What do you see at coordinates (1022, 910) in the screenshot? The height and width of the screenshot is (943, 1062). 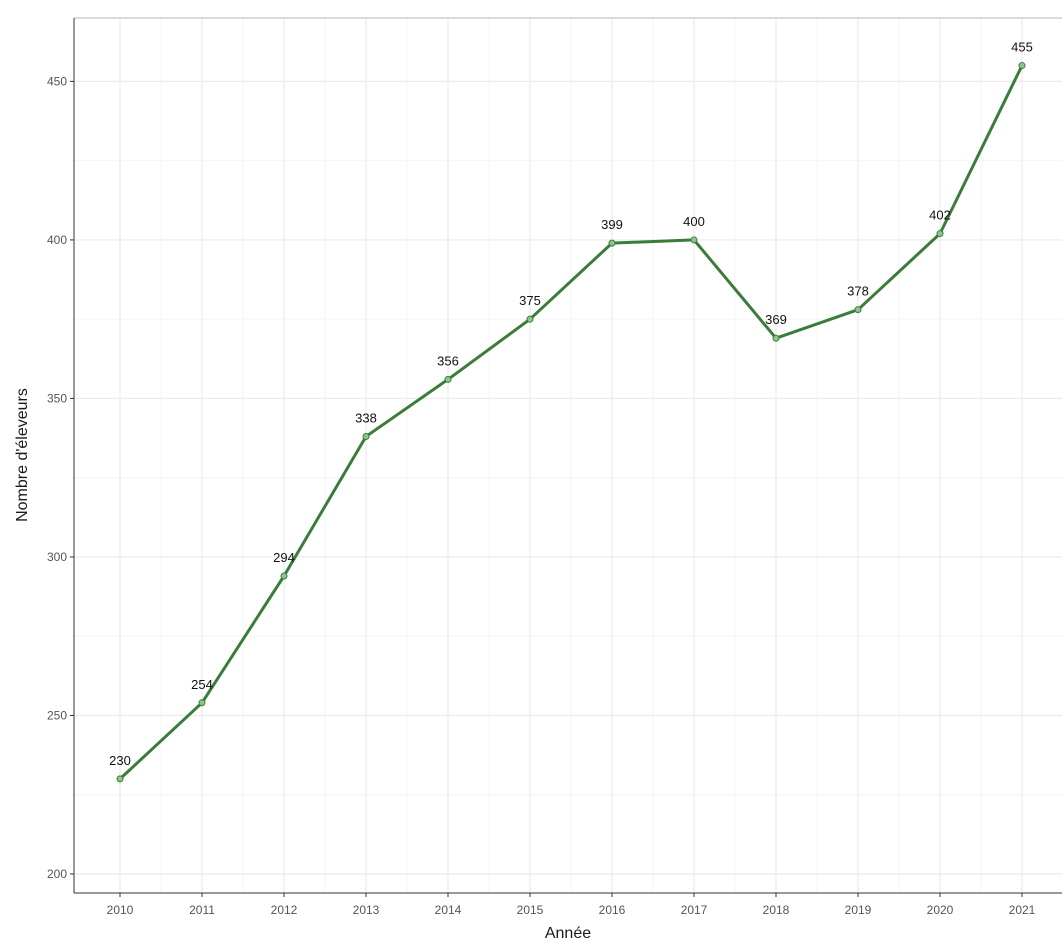 I see `x-tick-label: 2021` at bounding box center [1022, 910].